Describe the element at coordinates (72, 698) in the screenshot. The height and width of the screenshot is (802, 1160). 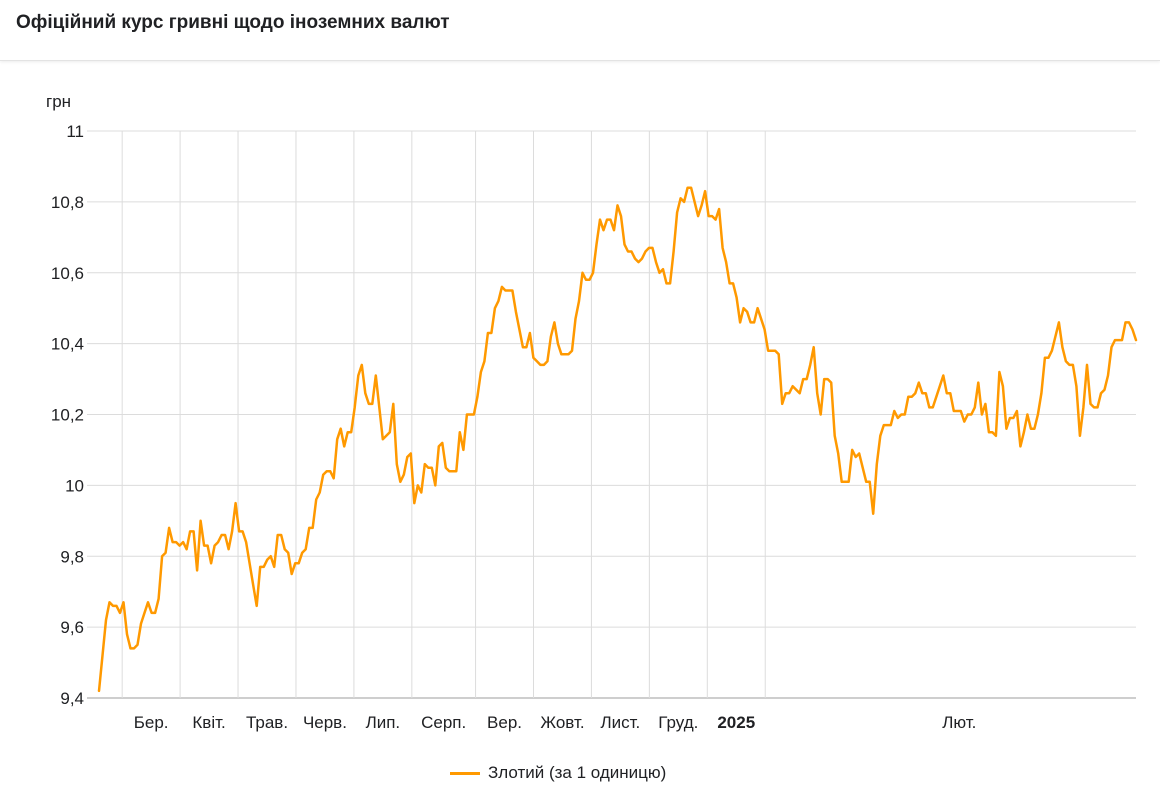
I see `y-tick-label: 9,4` at that location.